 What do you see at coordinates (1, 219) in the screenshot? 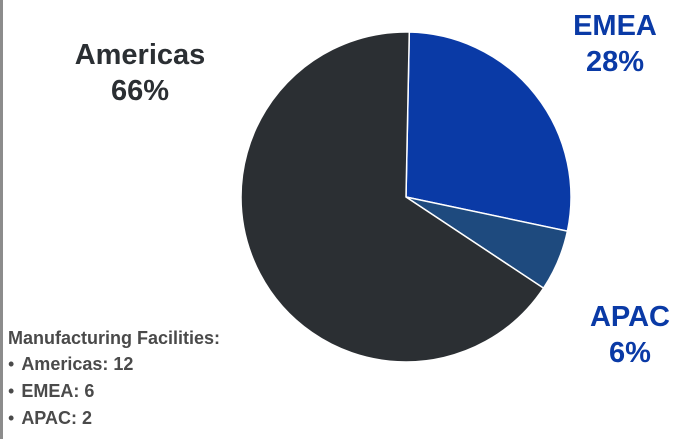
I see `left-border` at bounding box center [1, 219].